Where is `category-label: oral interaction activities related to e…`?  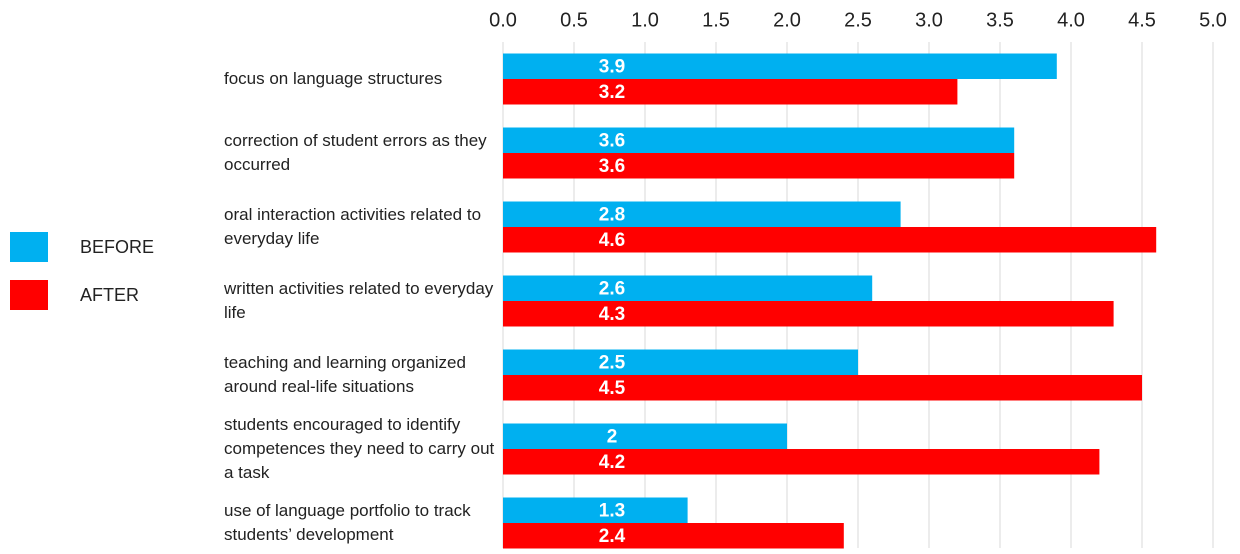
category-label: oral interaction activities related to e… is located at coordinates (353, 226).